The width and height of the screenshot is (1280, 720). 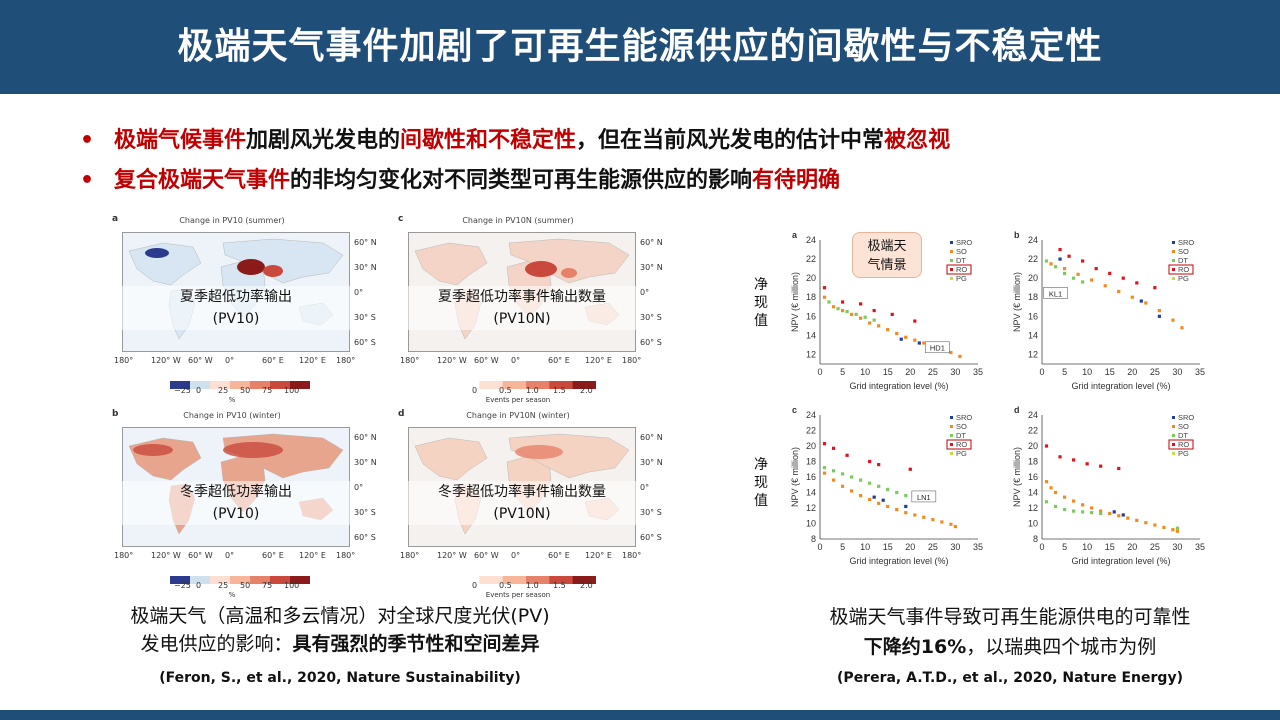 What do you see at coordinates (236, 503) in the screenshot?
I see `map-caption: 冬季超低功率输出 (PV10)` at bounding box center [236, 503].